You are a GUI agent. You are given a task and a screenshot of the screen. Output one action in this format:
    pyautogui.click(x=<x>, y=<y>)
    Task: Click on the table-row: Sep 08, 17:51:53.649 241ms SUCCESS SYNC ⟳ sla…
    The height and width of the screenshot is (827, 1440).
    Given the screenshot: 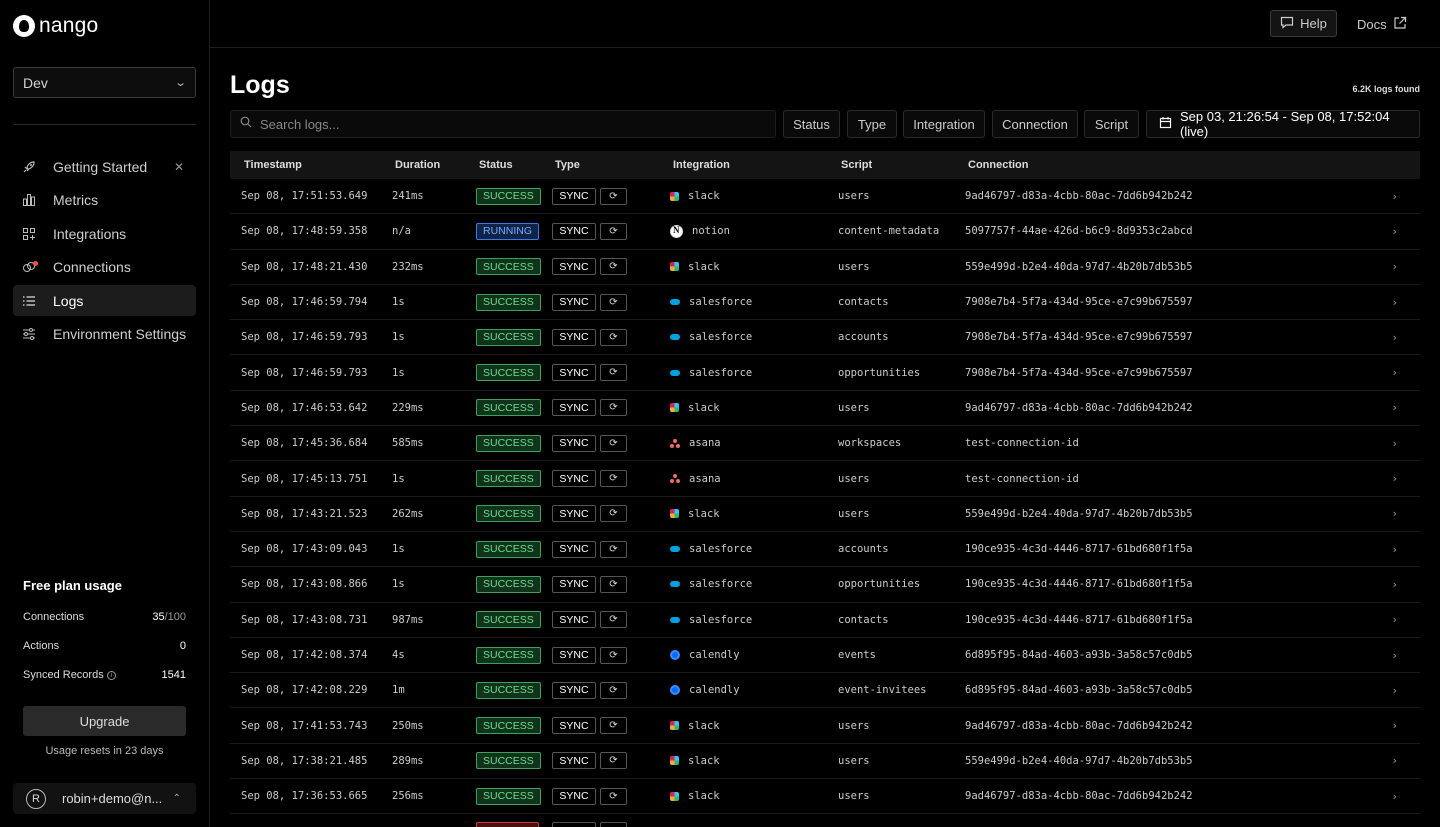 What is the action you would take?
    pyautogui.click(x=825, y=197)
    